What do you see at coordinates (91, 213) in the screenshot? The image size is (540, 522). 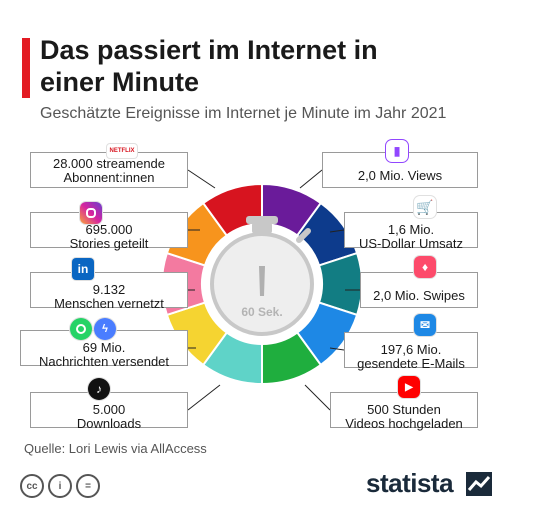 I see `instagram-icon` at bounding box center [91, 213].